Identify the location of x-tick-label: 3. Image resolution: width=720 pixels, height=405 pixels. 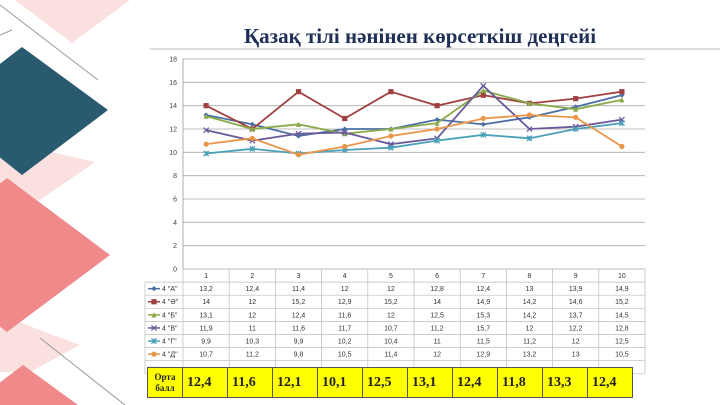
(299, 276).